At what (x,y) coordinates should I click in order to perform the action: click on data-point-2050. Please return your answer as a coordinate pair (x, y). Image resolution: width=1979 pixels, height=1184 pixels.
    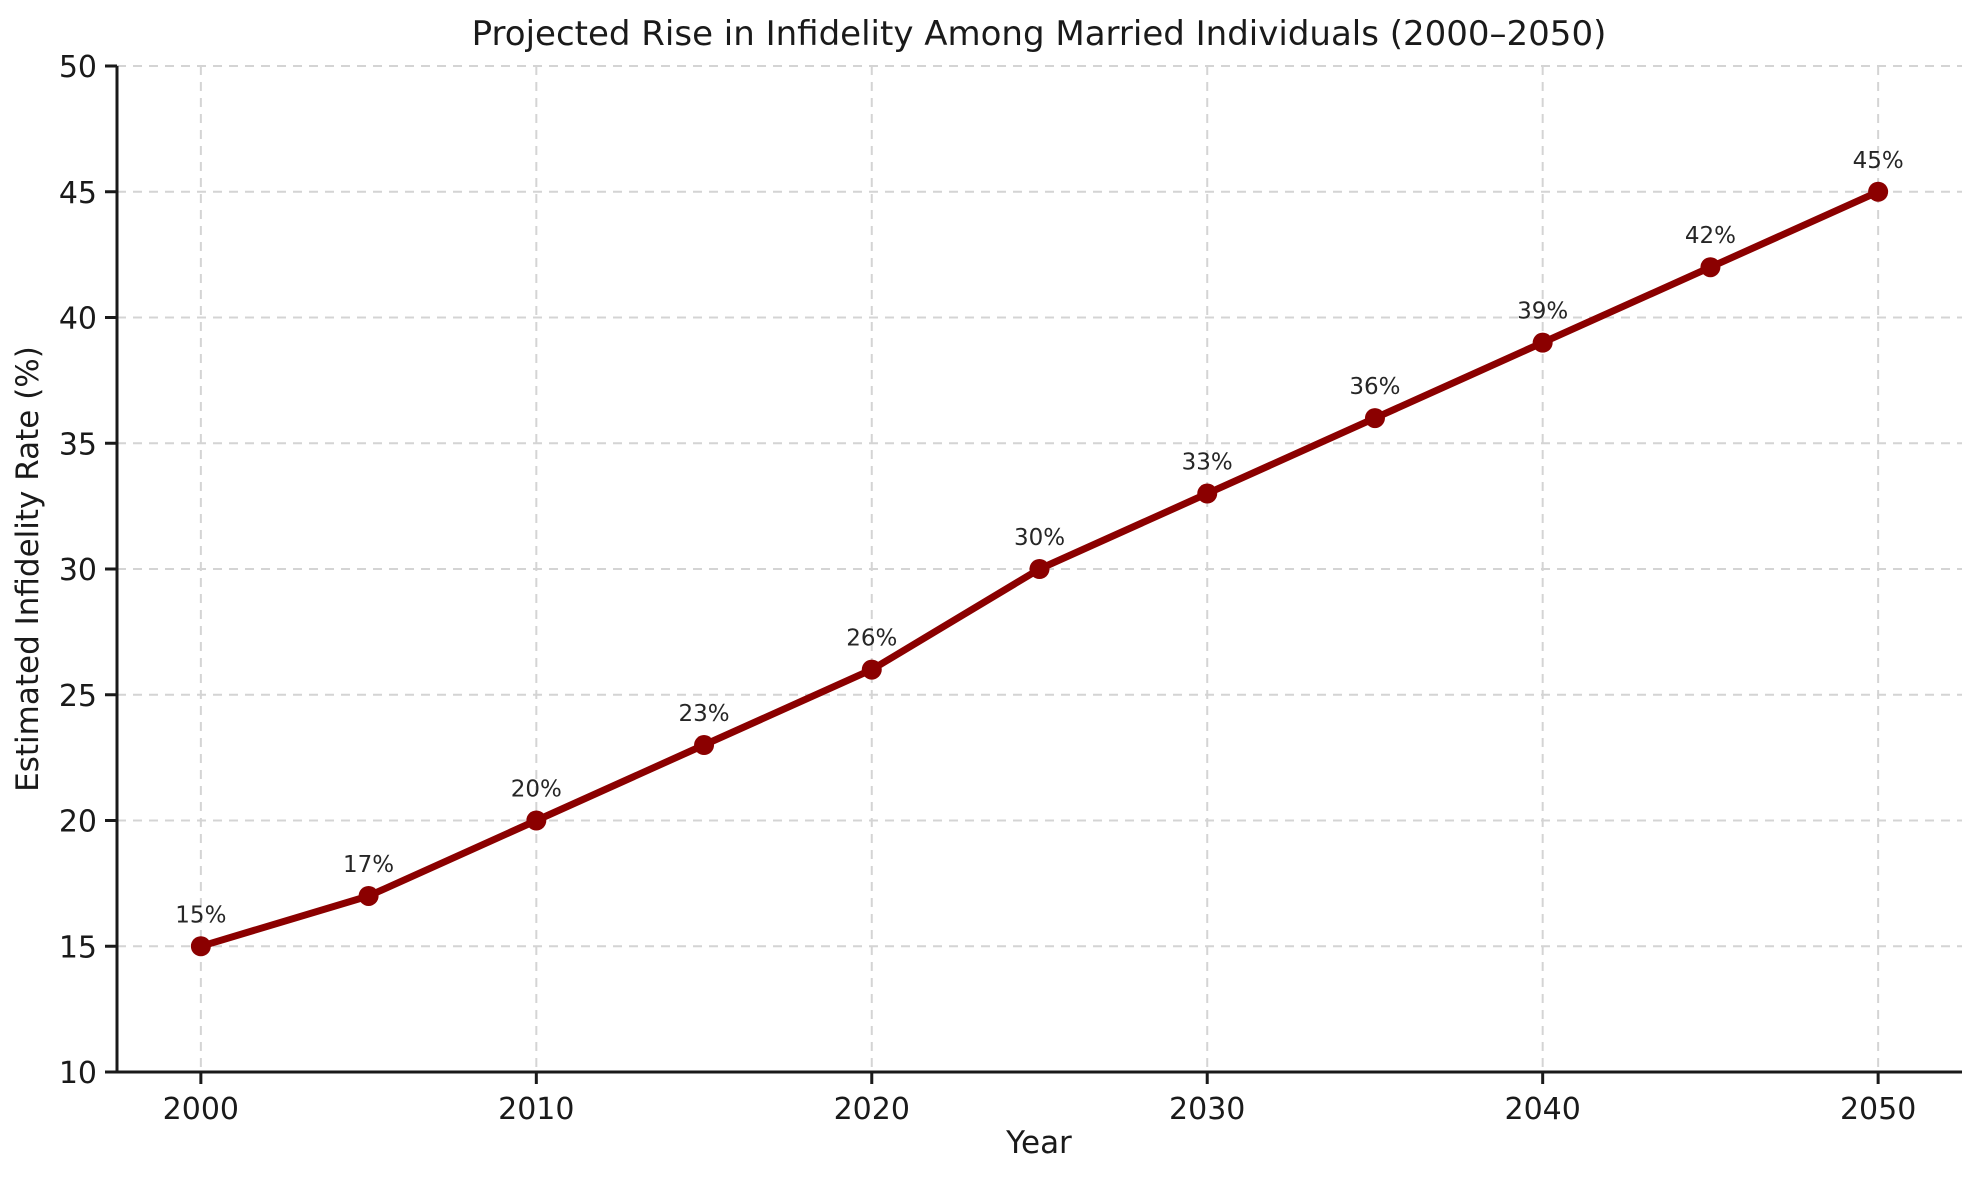
    Looking at the image, I should click on (1878, 191).